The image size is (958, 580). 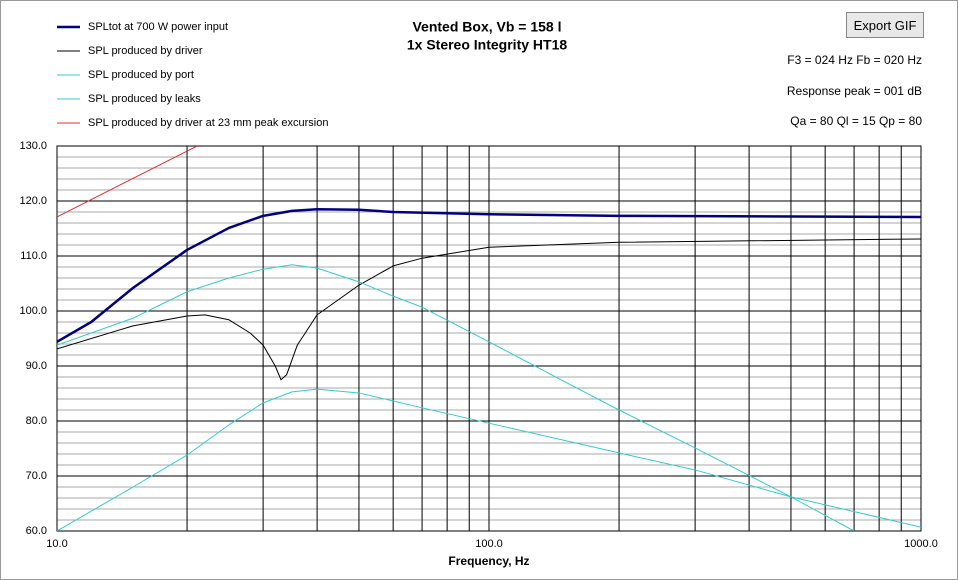 What do you see at coordinates (141, 75) in the screenshot?
I see `legend-label: SPL produced by port` at bounding box center [141, 75].